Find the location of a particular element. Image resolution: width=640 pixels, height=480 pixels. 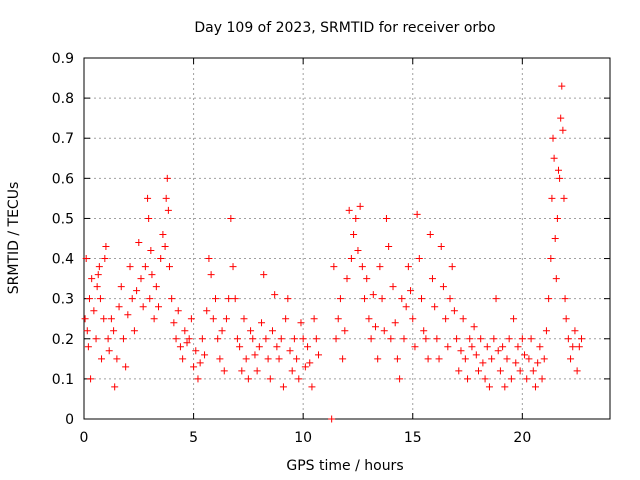

y-tick-label: 0.8 is located at coordinates (63, 99).